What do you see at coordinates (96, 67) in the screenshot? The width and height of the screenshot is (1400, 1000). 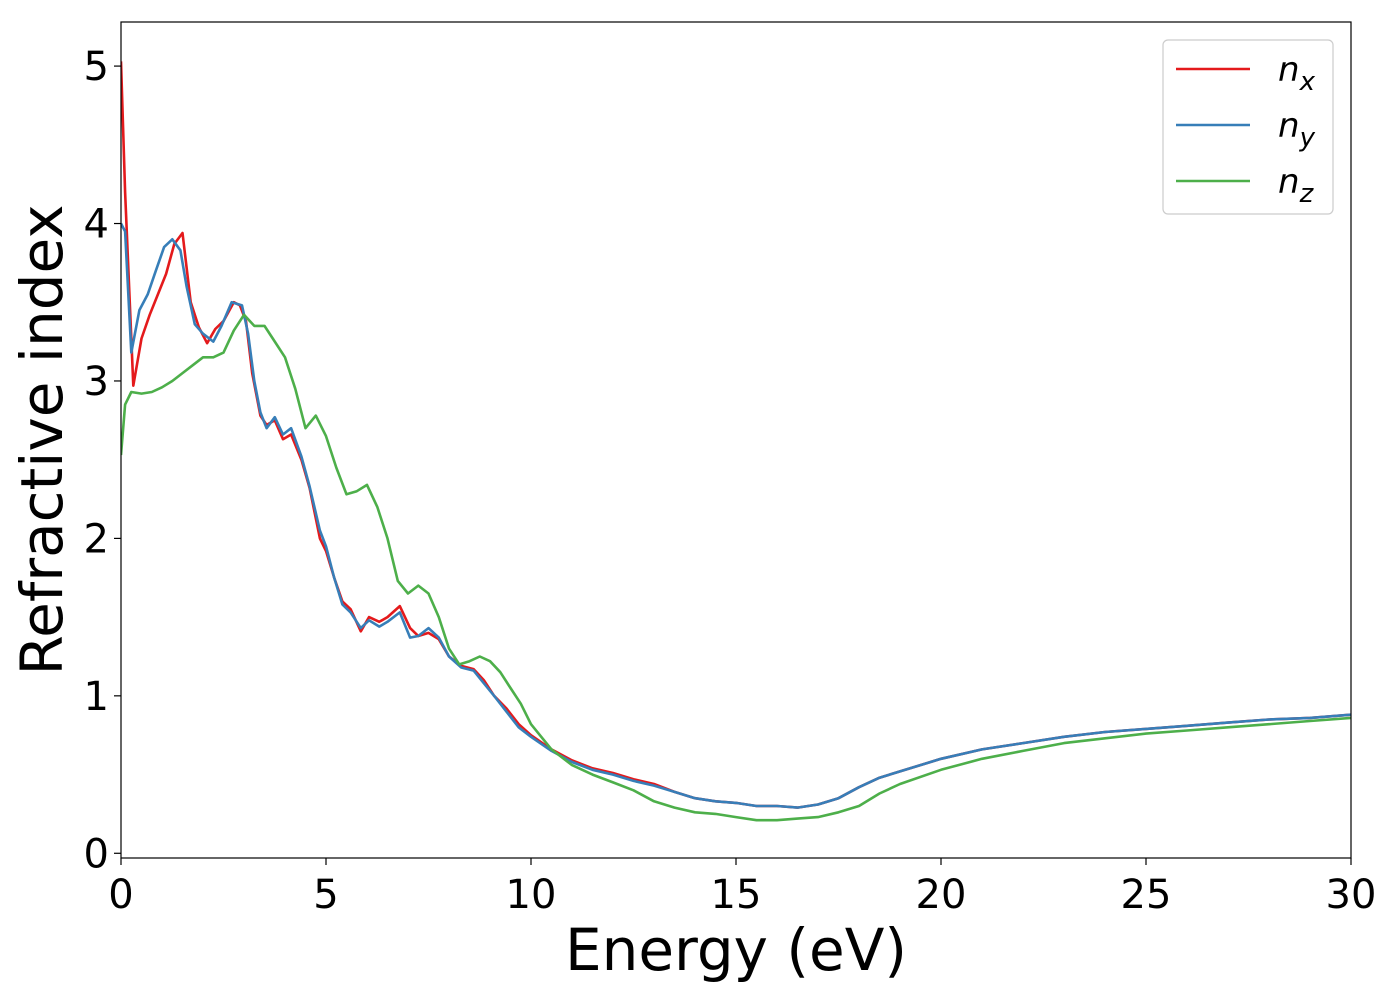 I see `y-tick-label: 5` at bounding box center [96, 67].